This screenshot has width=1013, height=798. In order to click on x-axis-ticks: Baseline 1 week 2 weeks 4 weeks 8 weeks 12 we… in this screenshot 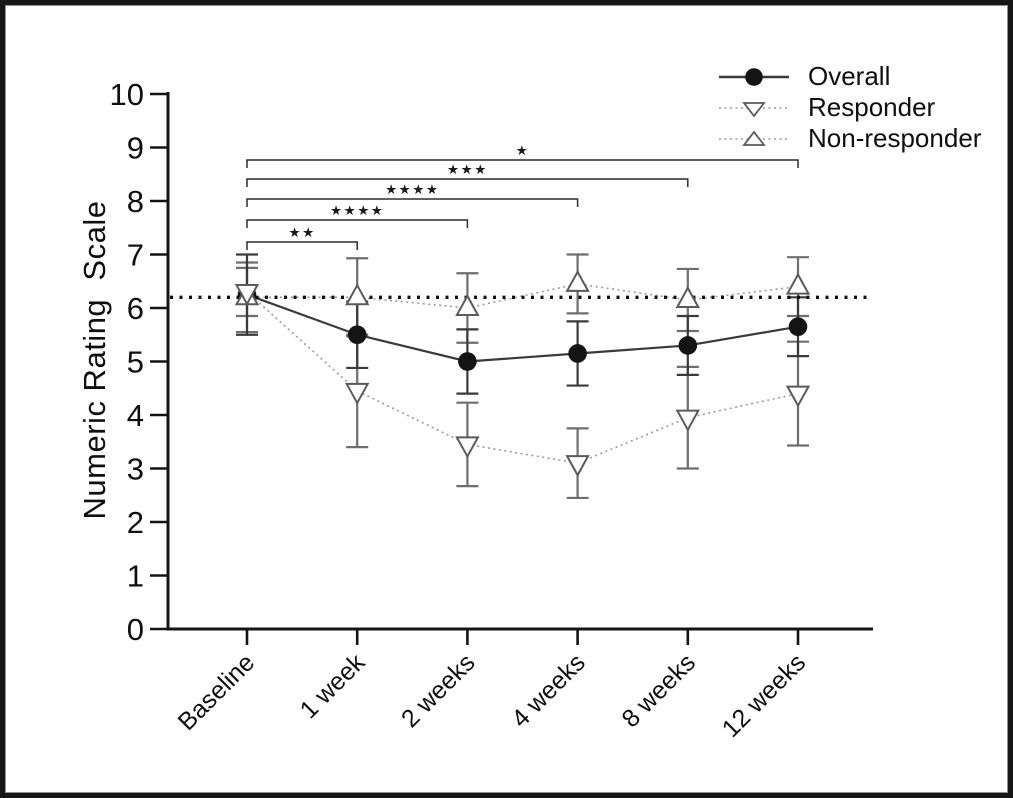, I will do `click(492, 686)`.